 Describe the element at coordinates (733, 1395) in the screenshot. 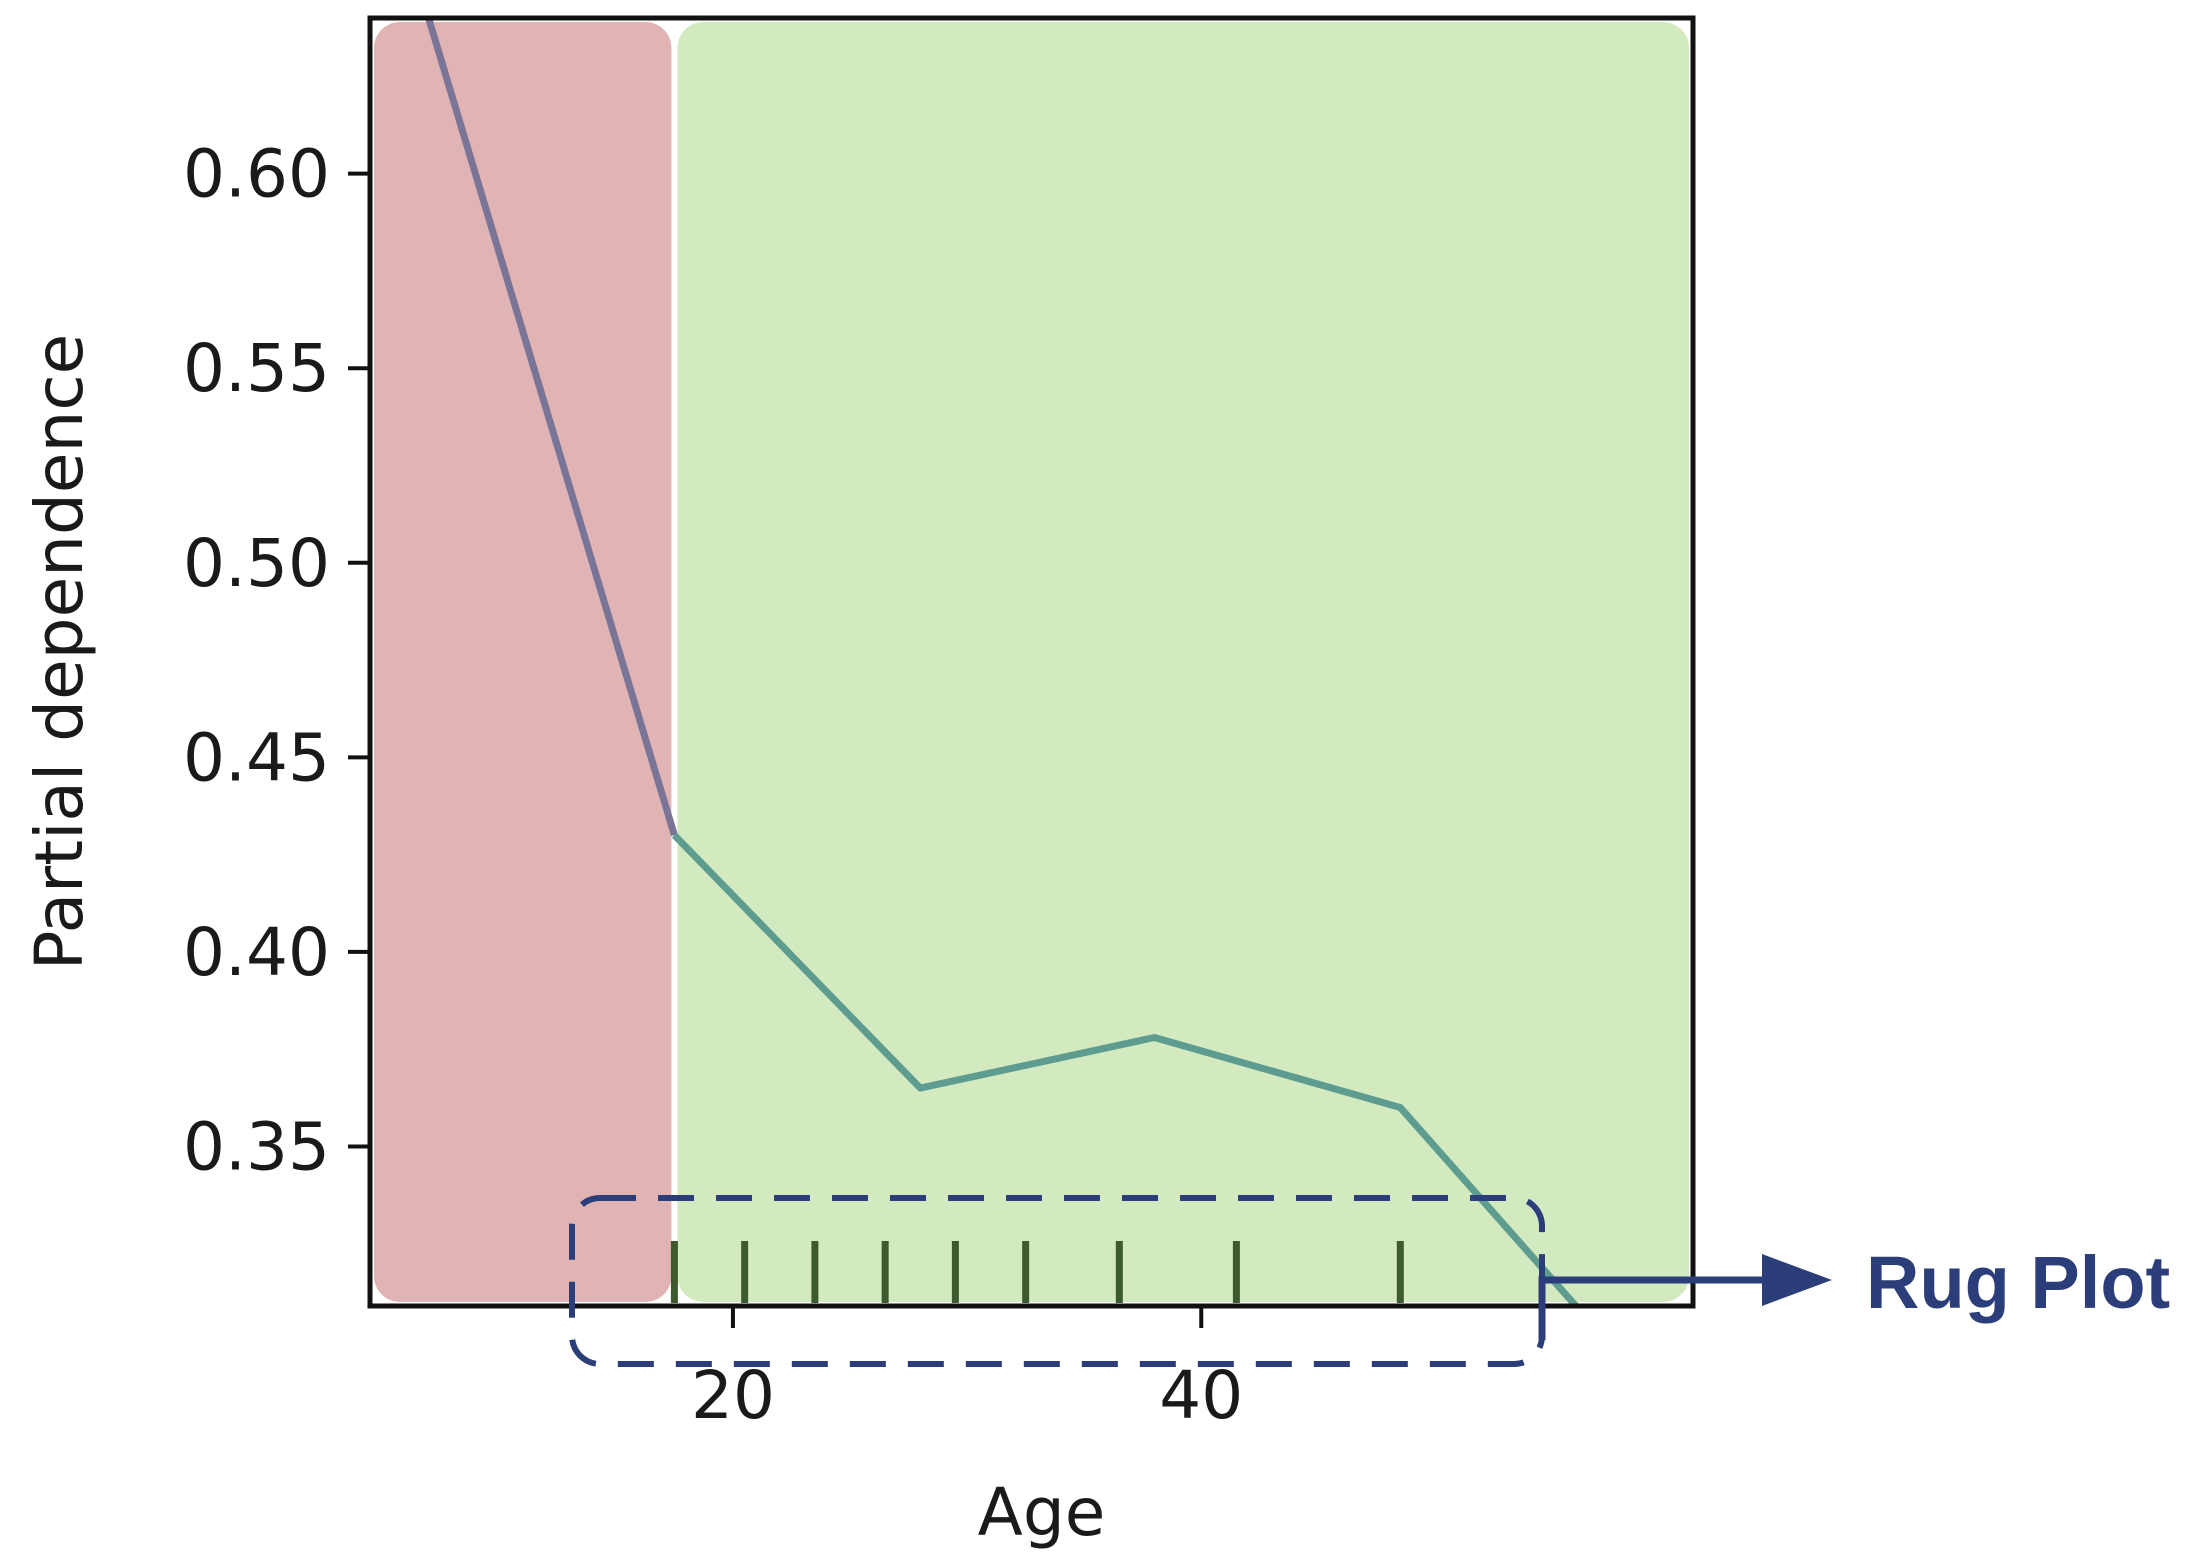

I see `x-tick-label: 20` at that location.